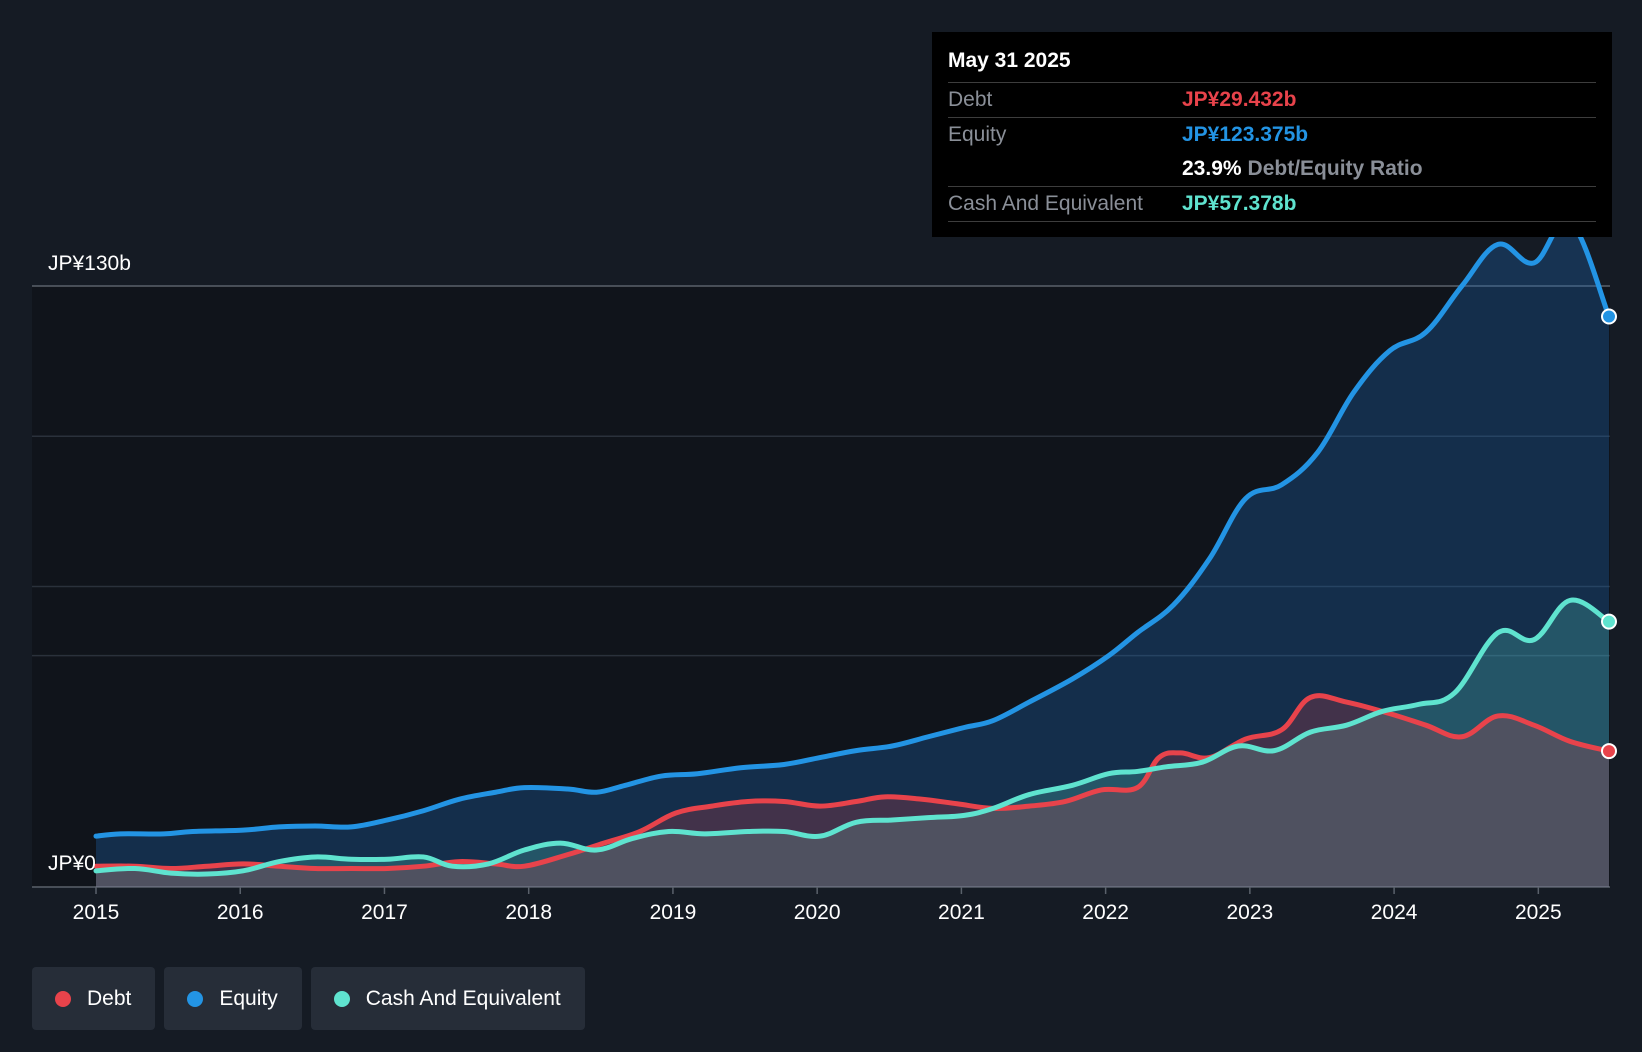  What do you see at coordinates (1538, 912) in the screenshot?
I see `x-tick-label: 2025` at bounding box center [1538, 912].